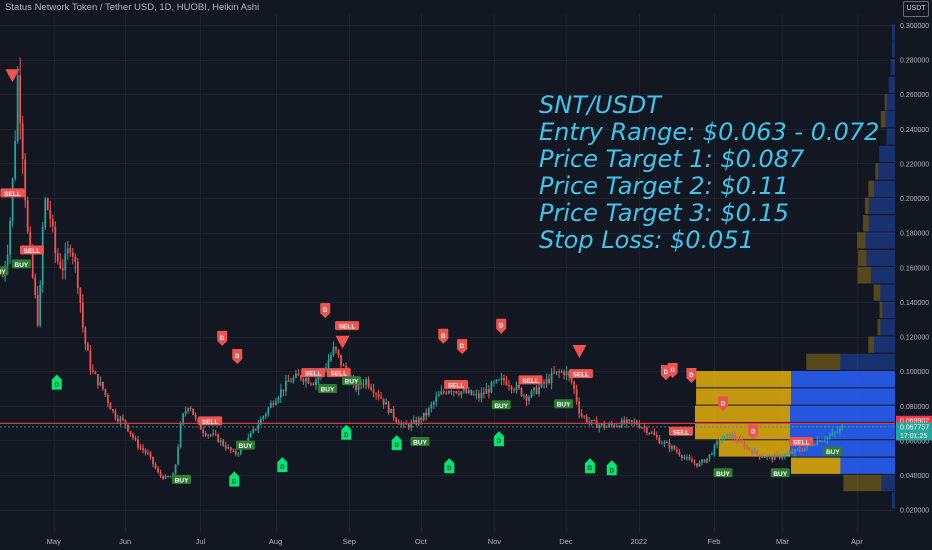 The image size is (932, 550). What do you see at coordinates (466, 541) in the screenshot?
I see `x-axis-background` at bounding box center [466, 541].